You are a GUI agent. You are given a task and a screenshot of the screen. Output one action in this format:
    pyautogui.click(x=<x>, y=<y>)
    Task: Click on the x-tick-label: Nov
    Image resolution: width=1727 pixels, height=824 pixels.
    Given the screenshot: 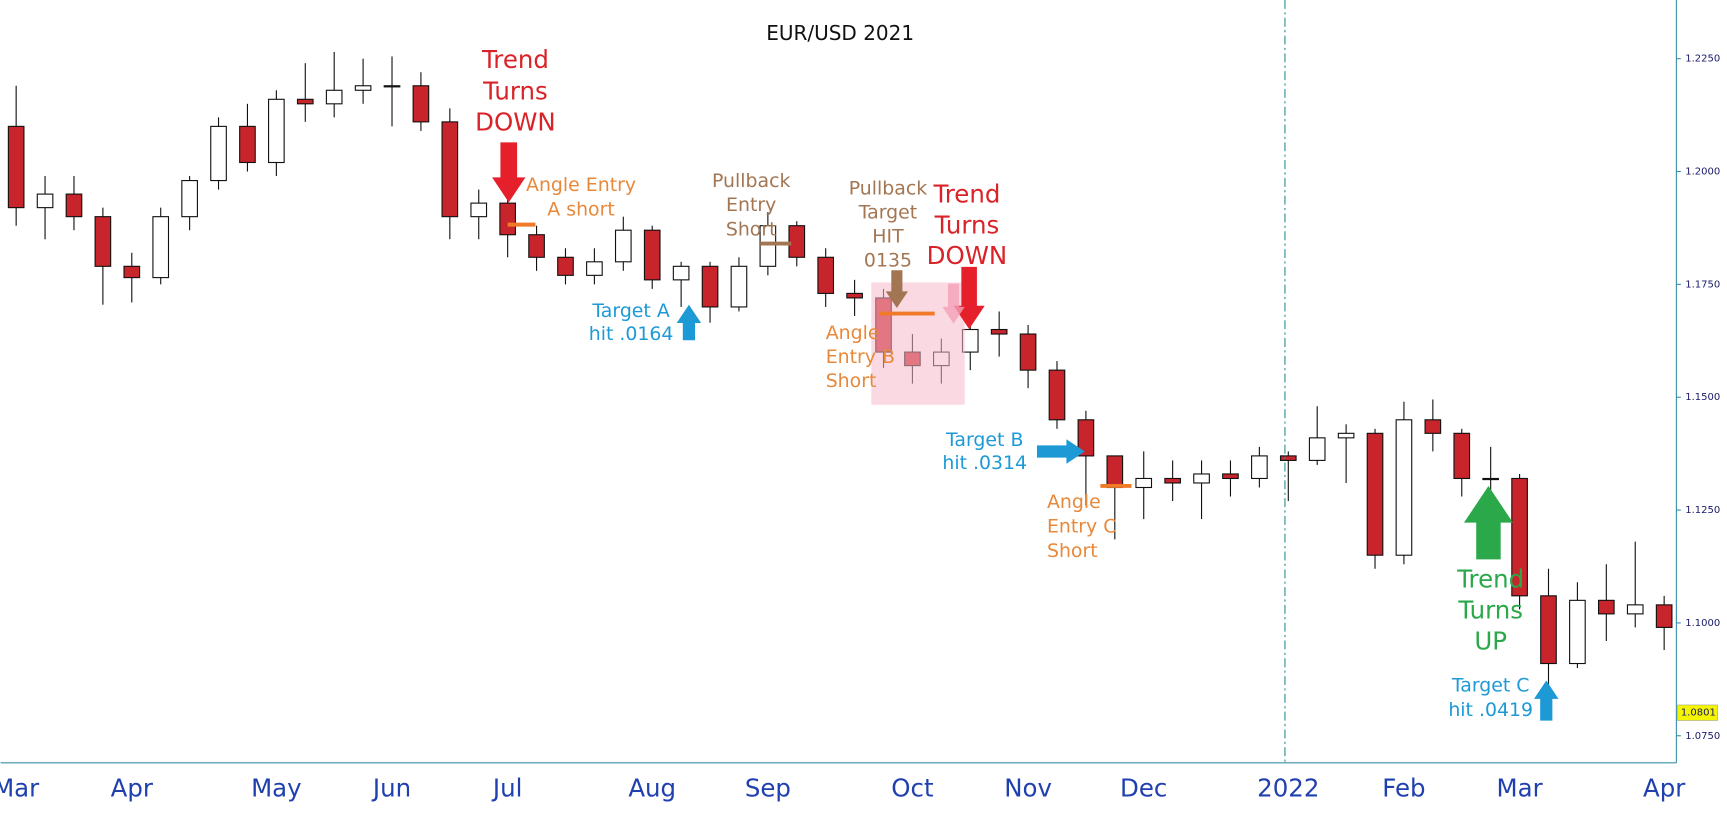 What is the action you would take?
    pyautogui.click(x=1028, y=788)
    